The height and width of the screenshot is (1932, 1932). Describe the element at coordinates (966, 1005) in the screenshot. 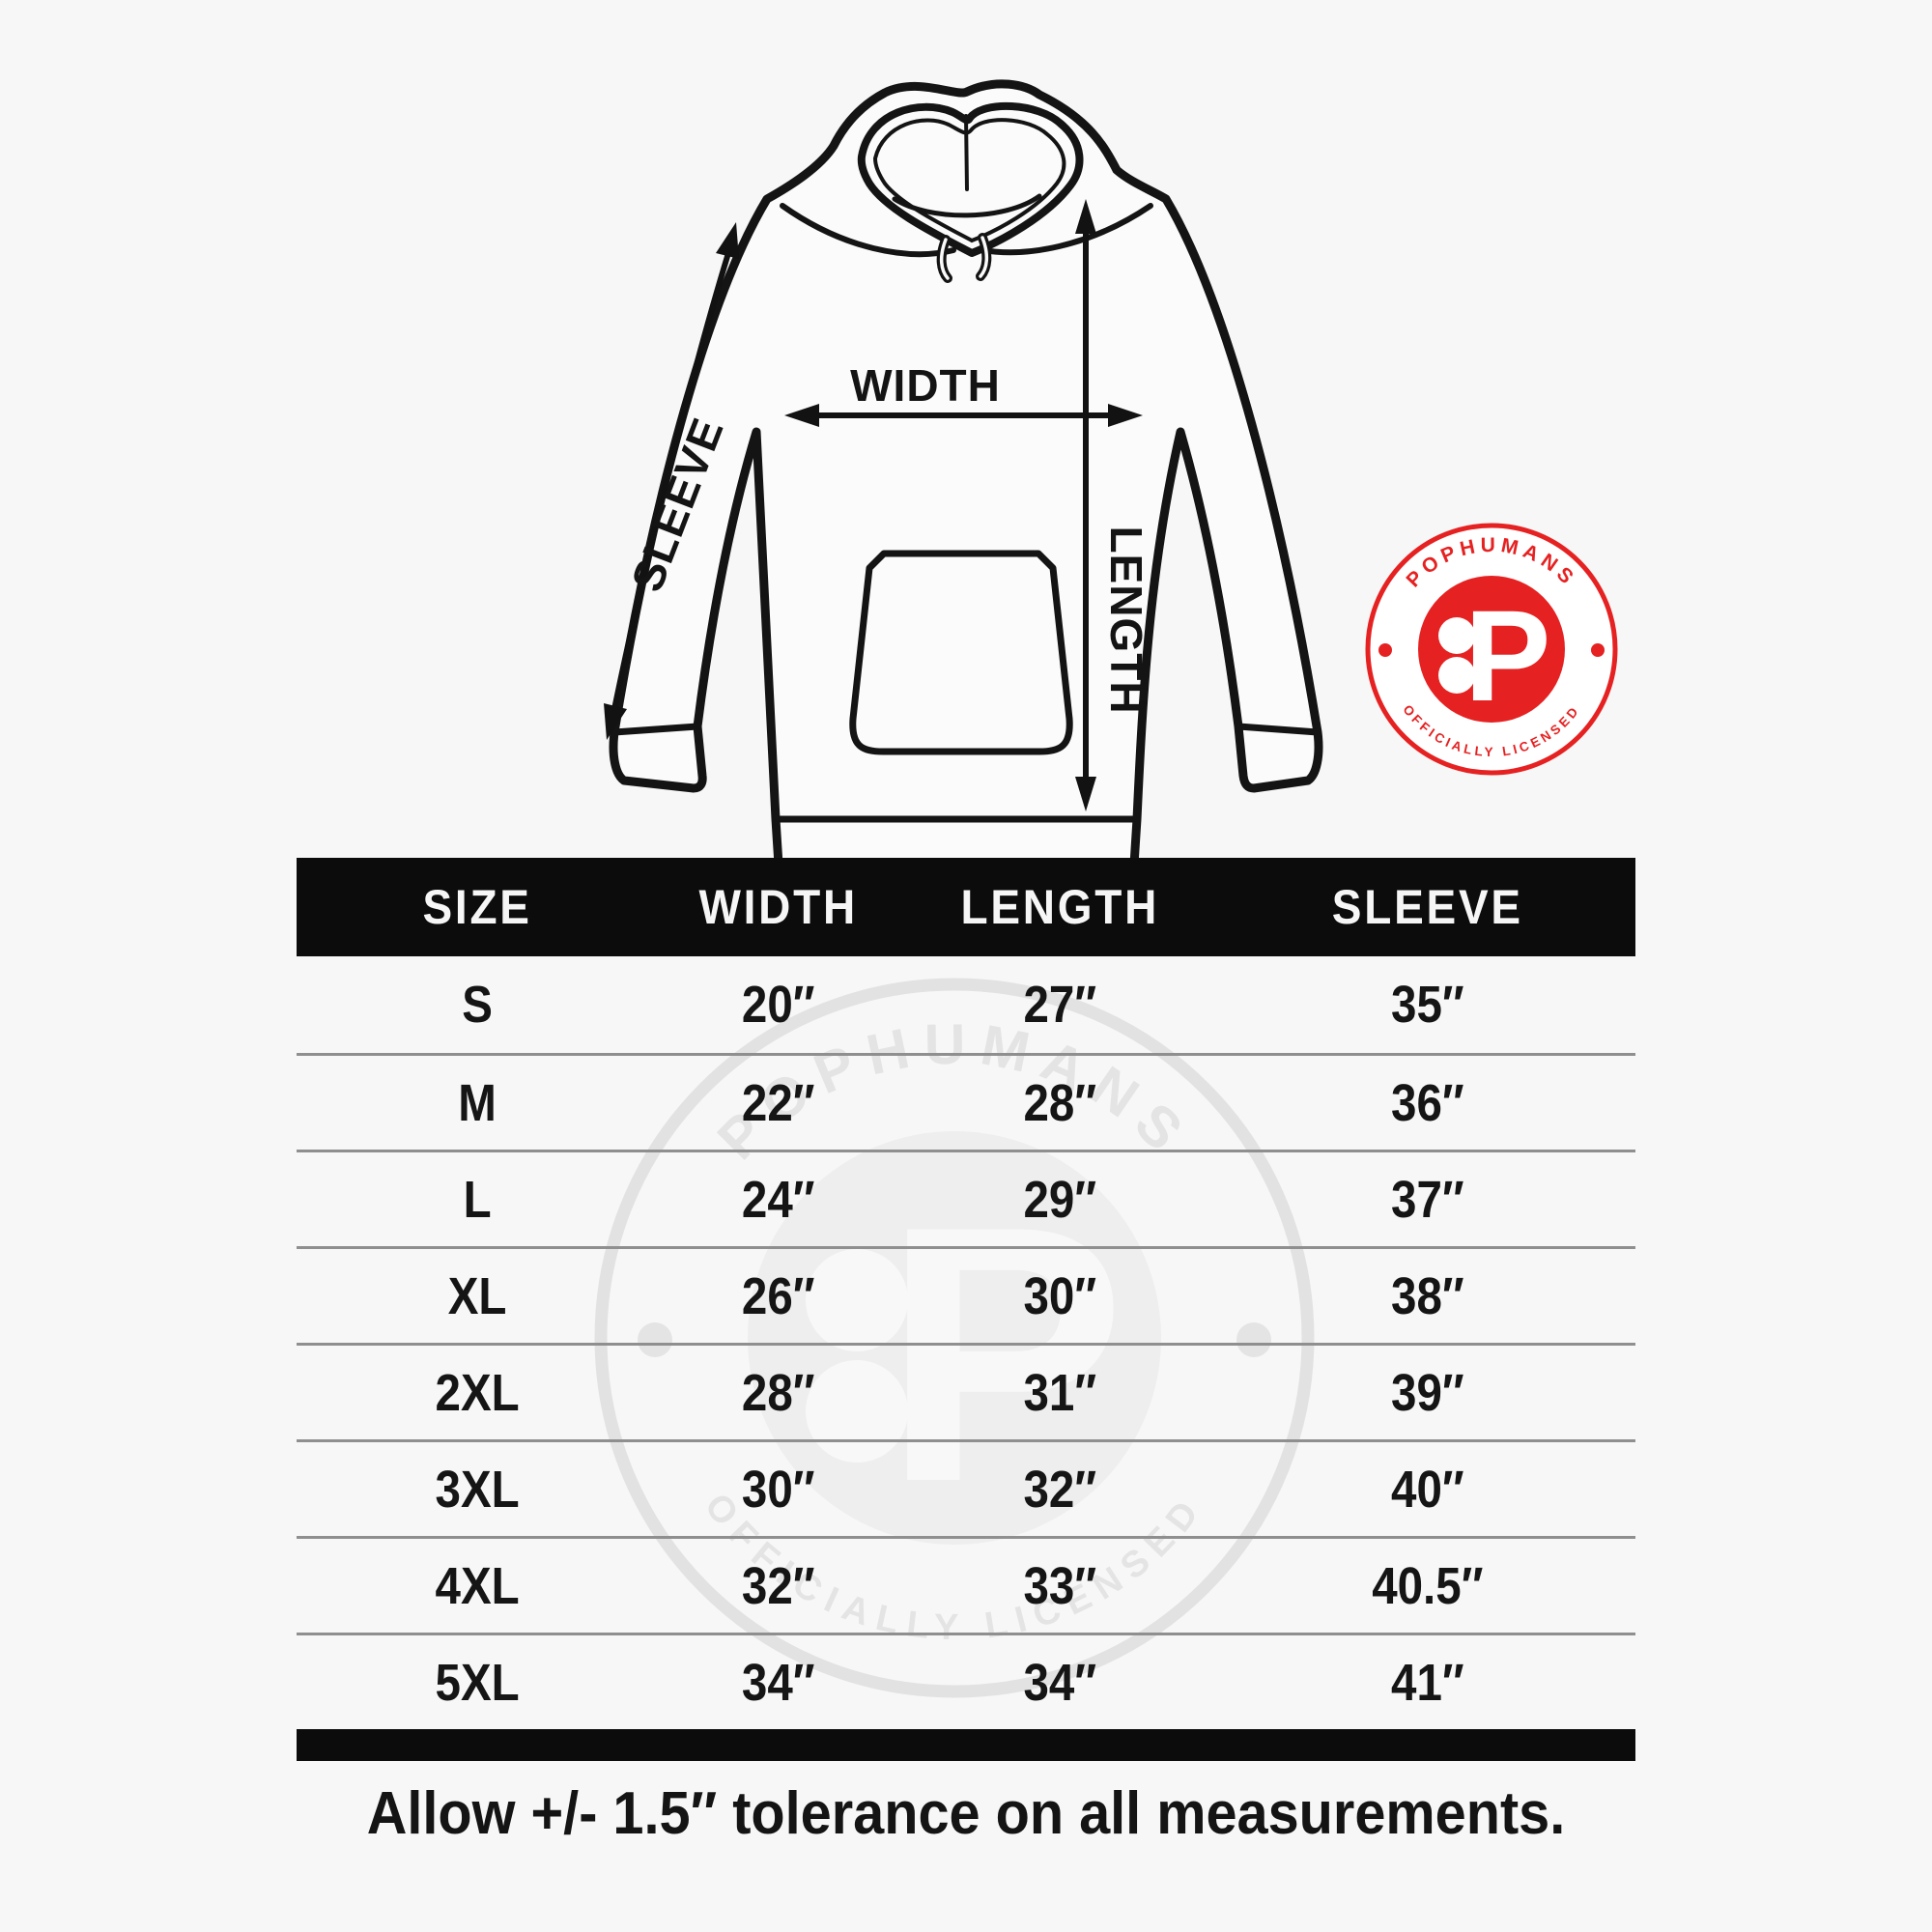

I see `table-row: S 20″ 27″ 35″` at that location.